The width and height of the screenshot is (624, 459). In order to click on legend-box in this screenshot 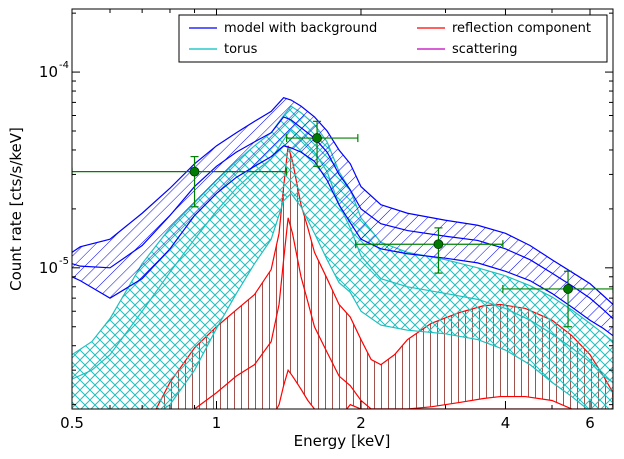, I will do `click(393, 38)`.